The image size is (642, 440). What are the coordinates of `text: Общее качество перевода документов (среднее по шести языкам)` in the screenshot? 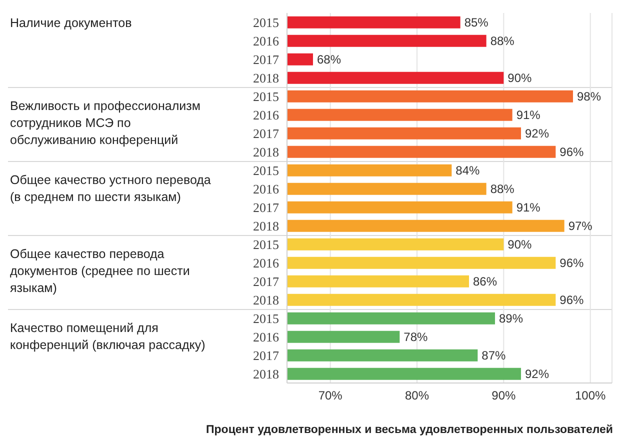 It's located at (100, 272).